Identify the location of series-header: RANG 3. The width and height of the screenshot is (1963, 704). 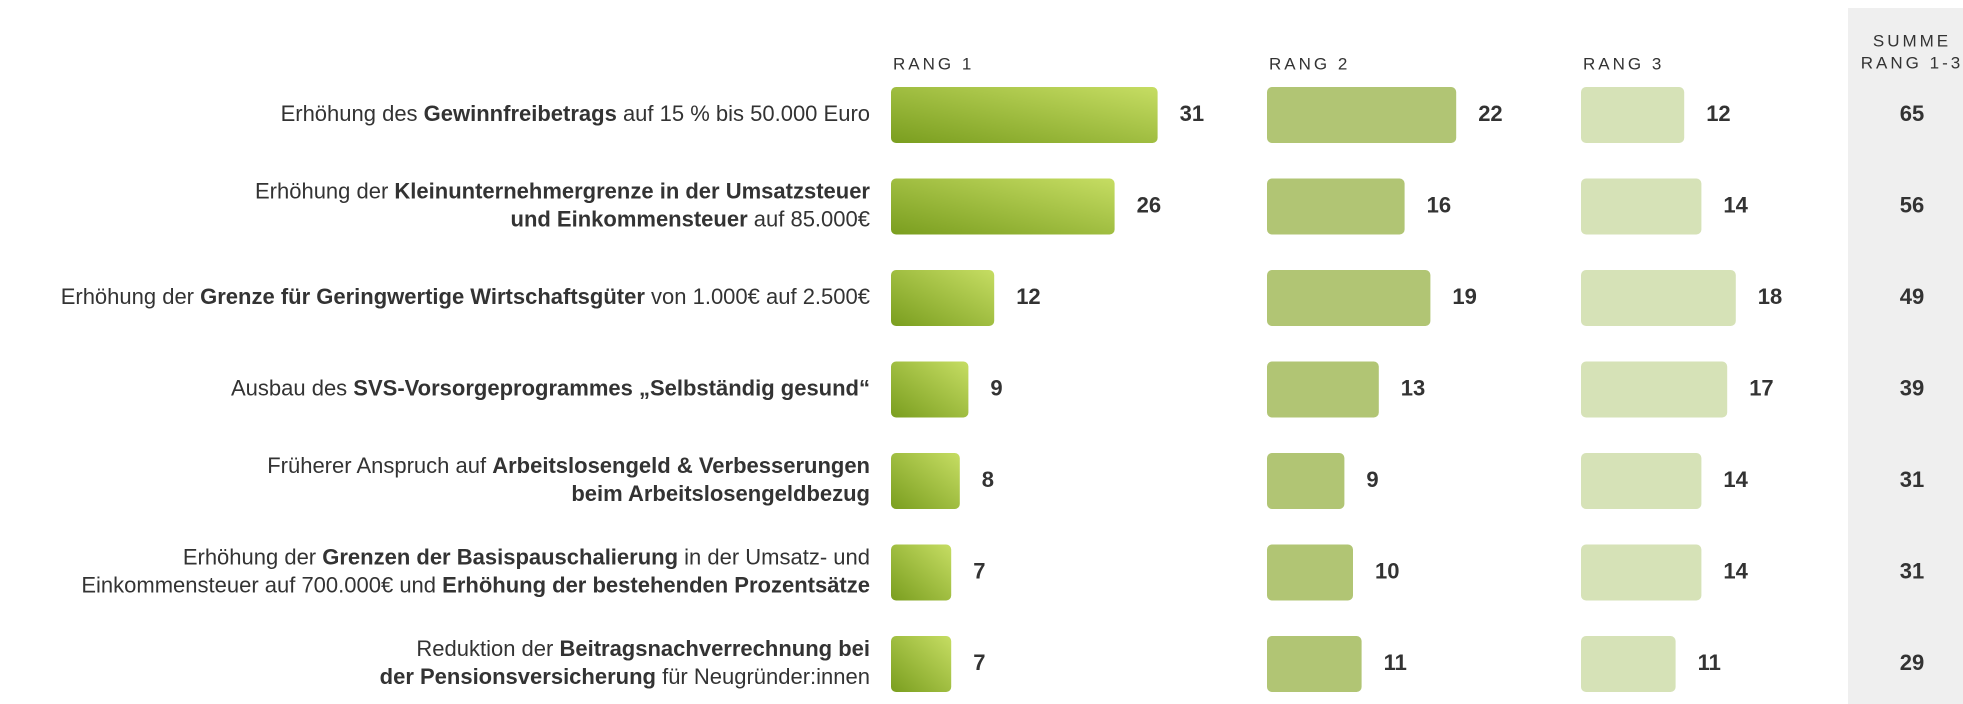
(1623, 63).